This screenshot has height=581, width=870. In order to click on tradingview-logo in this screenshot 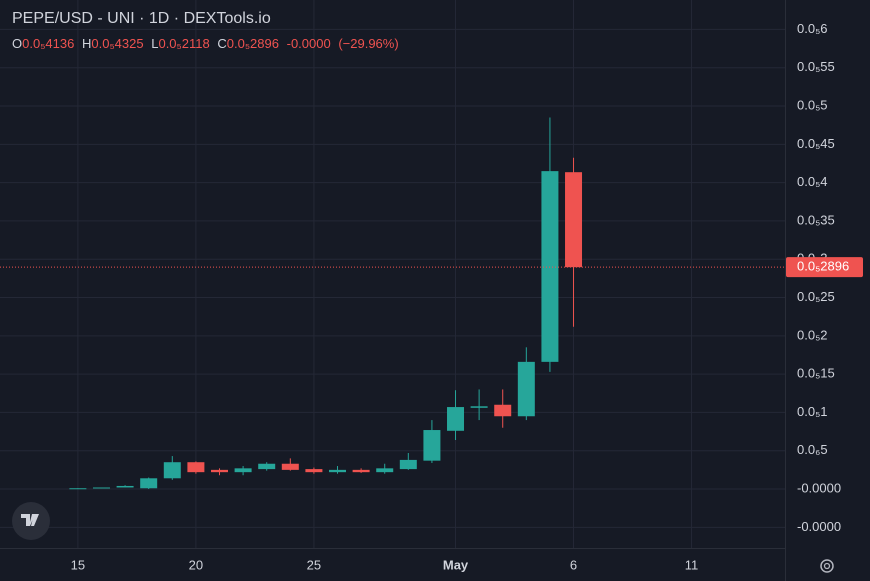, I will do `click(31, 521)`.